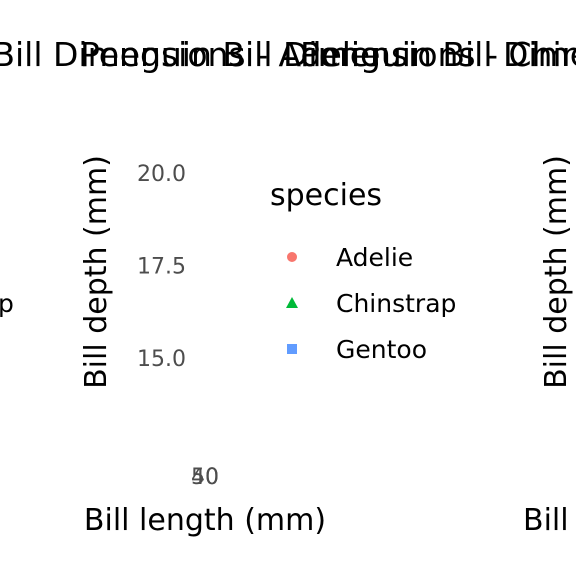 The width and height of the screenshot is (576, 576). Describe the element at coordinates (205, 520) in the screenshot. I see `x-axis-title: Bill length (mm)` at that location.